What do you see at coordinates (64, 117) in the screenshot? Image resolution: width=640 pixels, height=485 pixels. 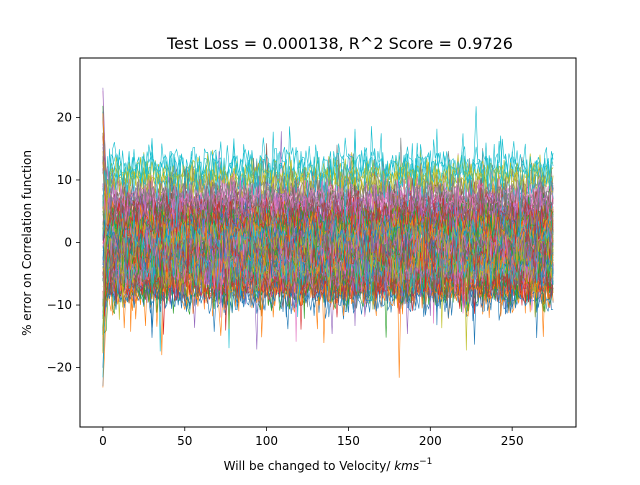 I see `y-tick-label: 20` at bounding box center [64, 117].